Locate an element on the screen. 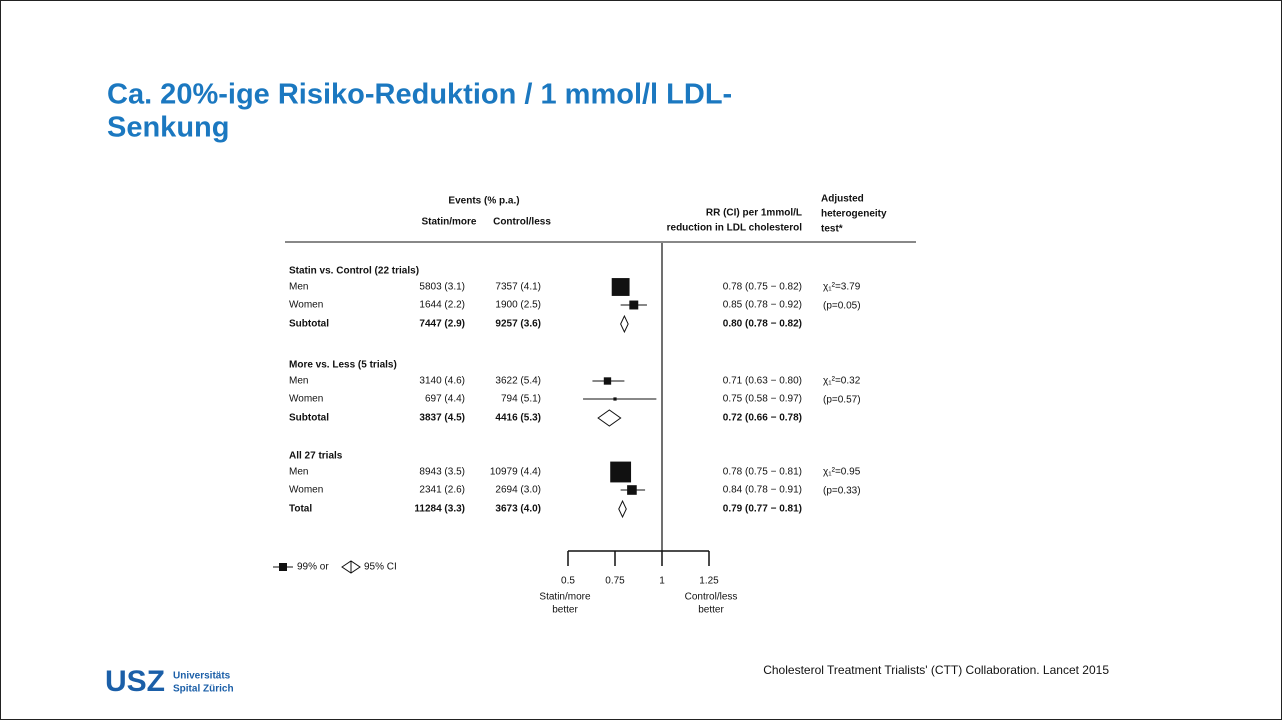 The image size is (1282, 720). group-title: All 27 trials is located at coordinates (316, 456).